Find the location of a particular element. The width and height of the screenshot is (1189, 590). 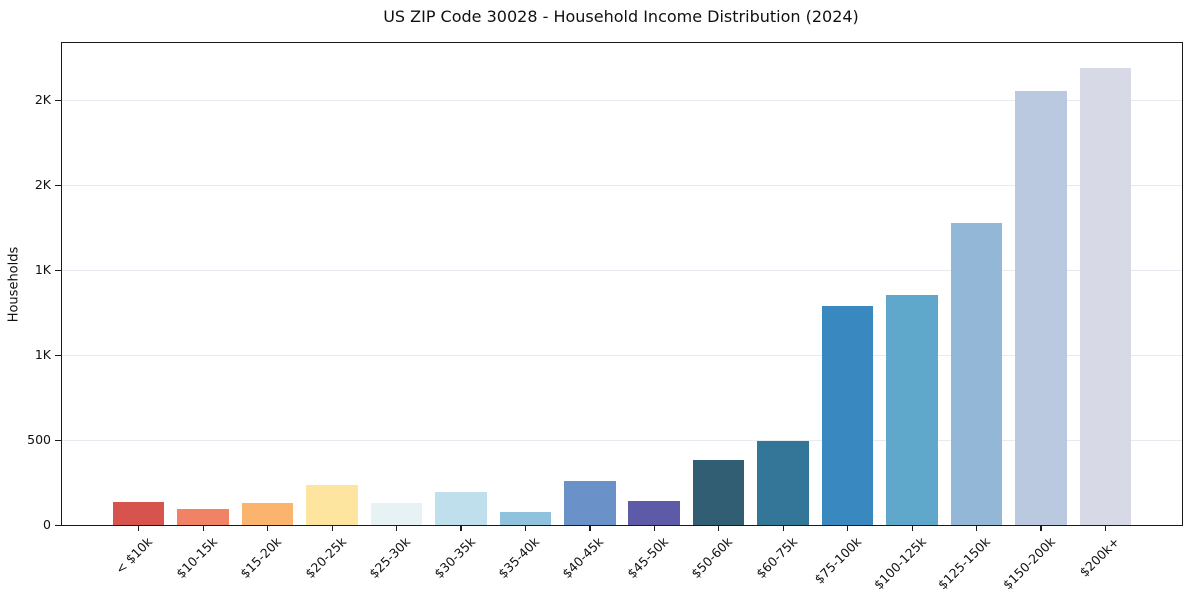

bar-$200k+ is located at coordinates (1105, 296).